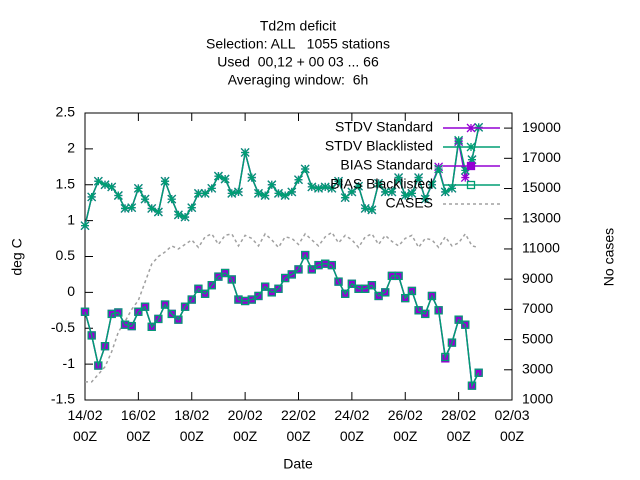 This screenshot has width=640, height=480. I want to click on chart-title: Td2m deficit, so click(298, 26).